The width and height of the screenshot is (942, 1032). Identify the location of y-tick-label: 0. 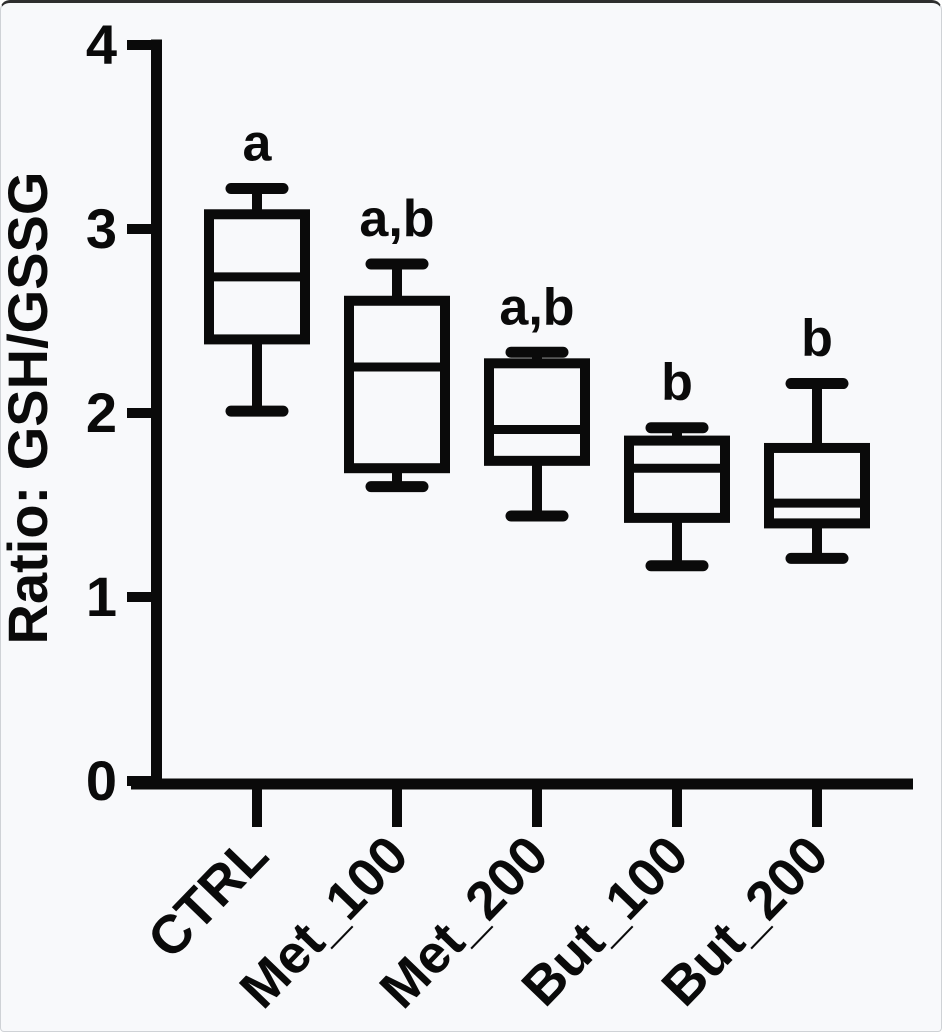
(101, 780).